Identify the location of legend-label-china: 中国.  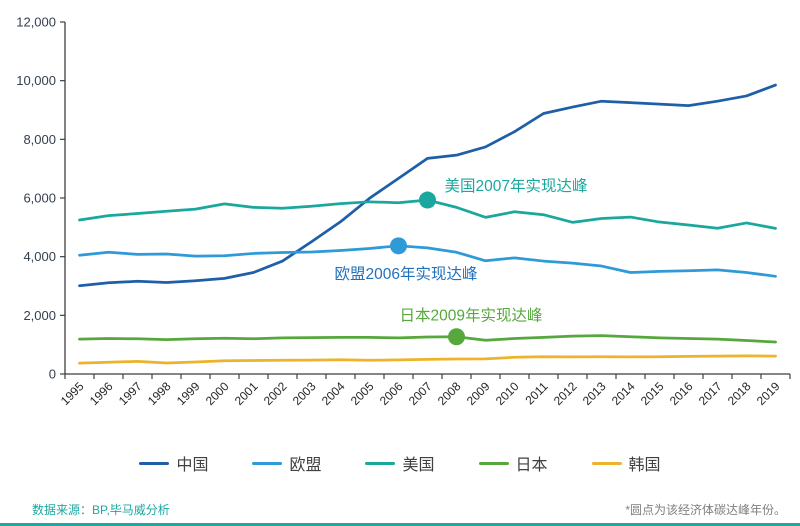
(192, 465).